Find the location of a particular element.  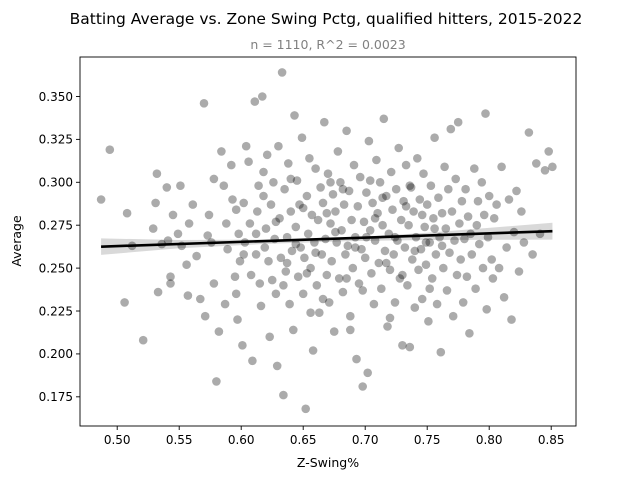

x-tick-label: 0.80 is located at coordinates (489, 440).